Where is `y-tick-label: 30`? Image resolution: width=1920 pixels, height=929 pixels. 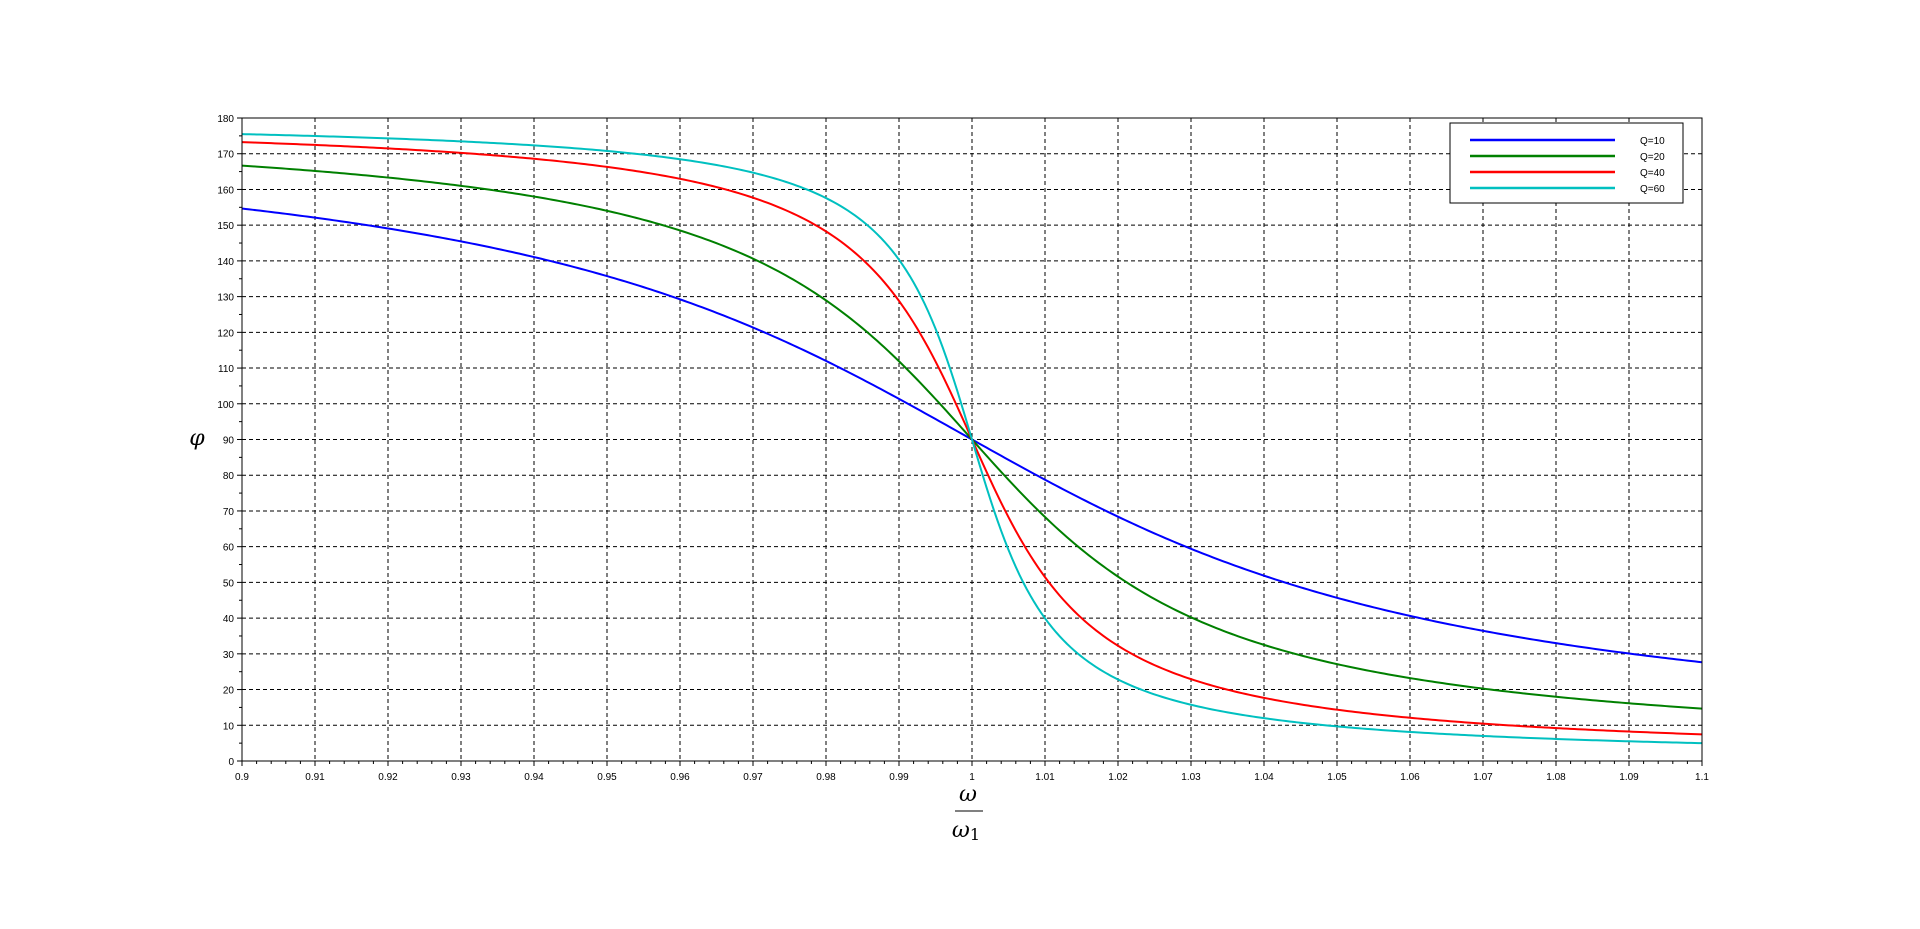 y-tick-label: 30 is located at coordinates (229, 655).